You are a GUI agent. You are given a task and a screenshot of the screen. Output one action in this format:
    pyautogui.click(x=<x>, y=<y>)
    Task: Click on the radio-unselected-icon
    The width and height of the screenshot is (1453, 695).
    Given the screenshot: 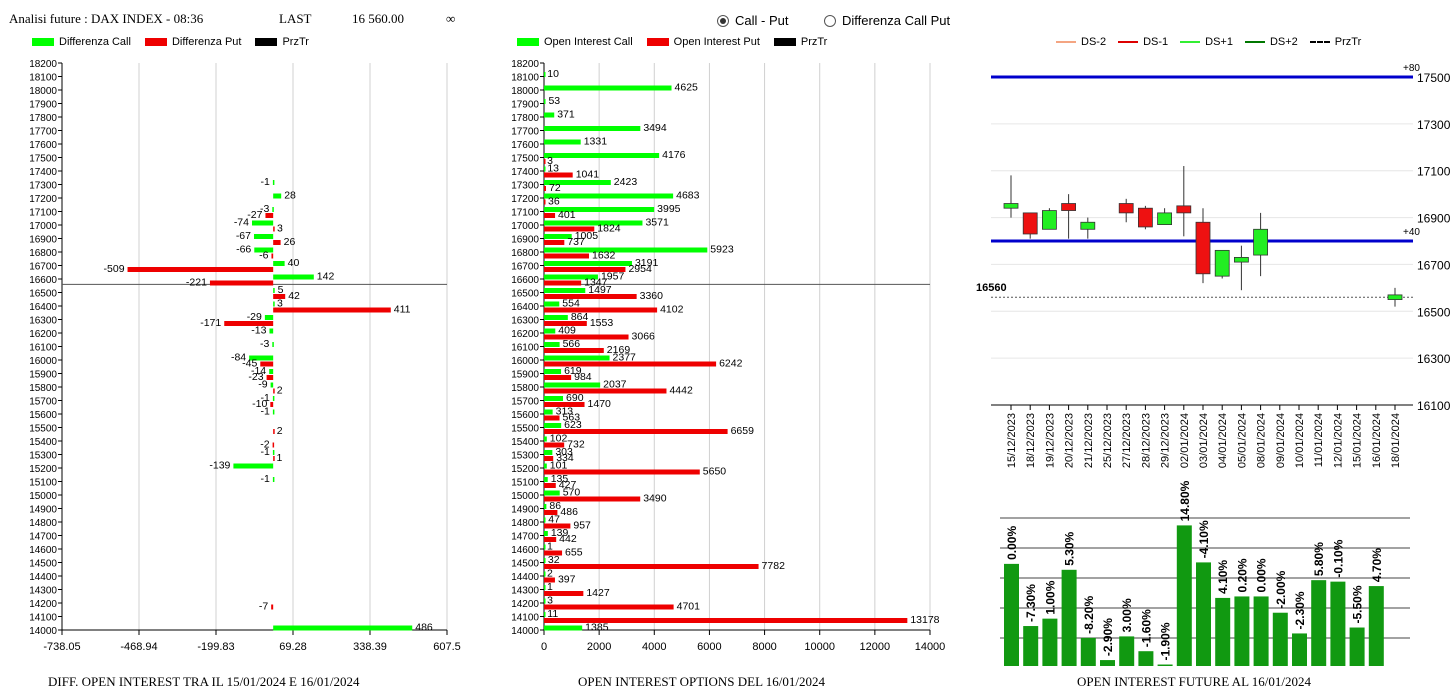 What is the action you would take?
    pyautogui.click(x=830, y=20)
    